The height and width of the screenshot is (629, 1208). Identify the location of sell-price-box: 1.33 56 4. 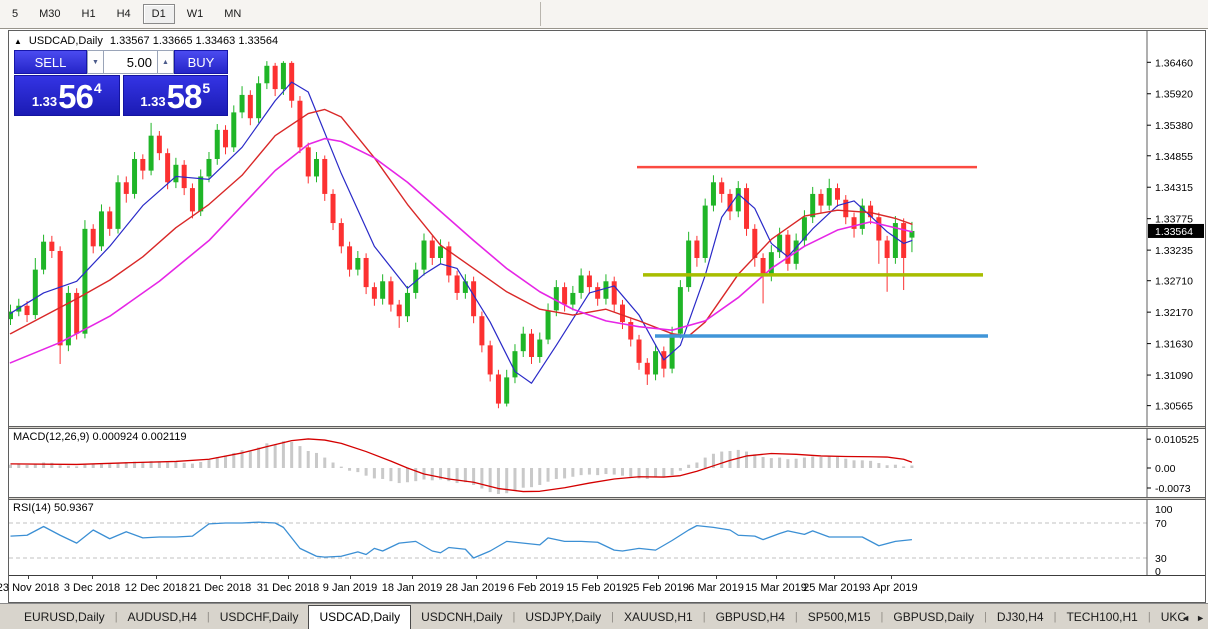
(67, 95).